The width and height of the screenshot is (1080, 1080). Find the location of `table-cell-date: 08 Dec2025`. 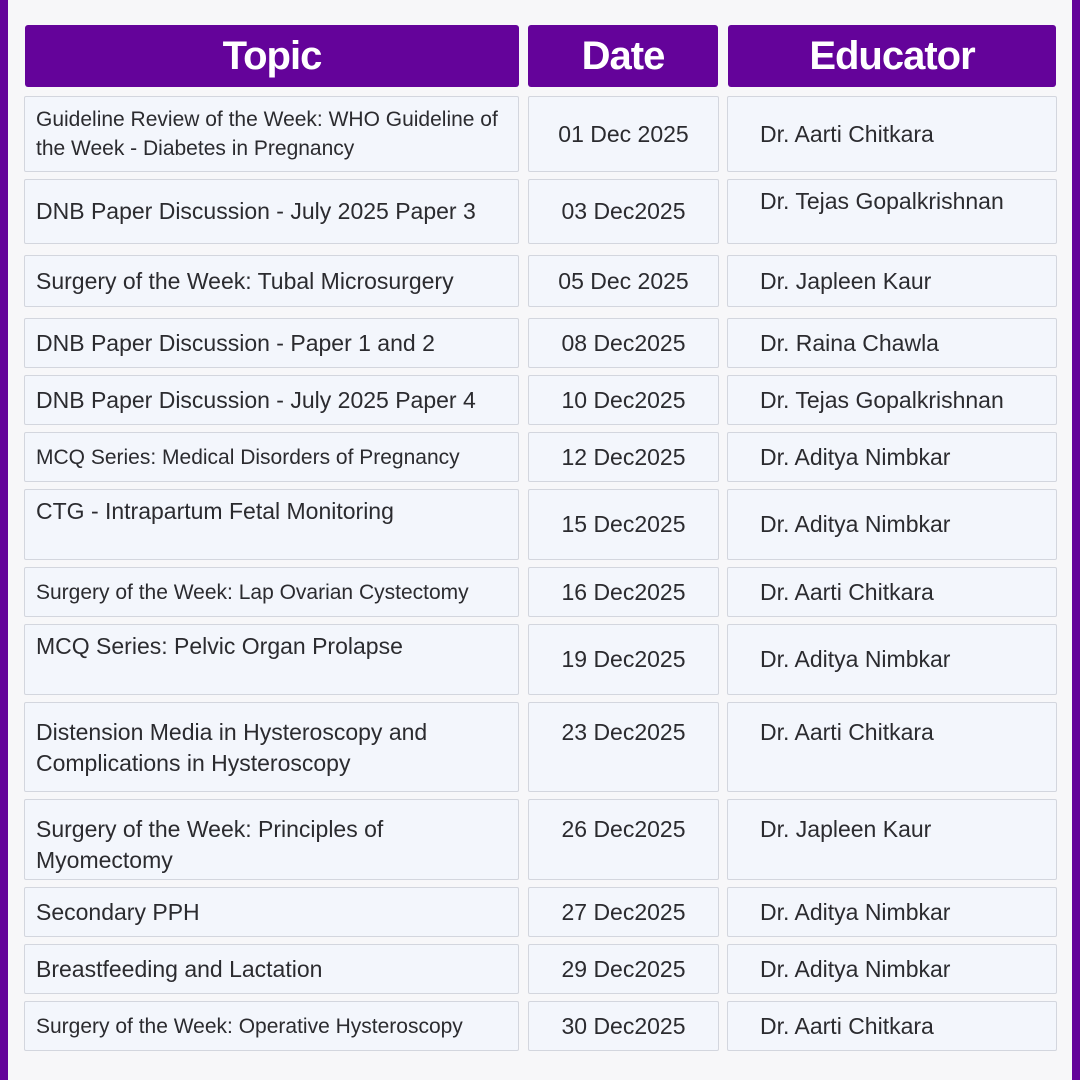

table-cell-date: 08 Dec2025 is located at coordinates (623, 343).